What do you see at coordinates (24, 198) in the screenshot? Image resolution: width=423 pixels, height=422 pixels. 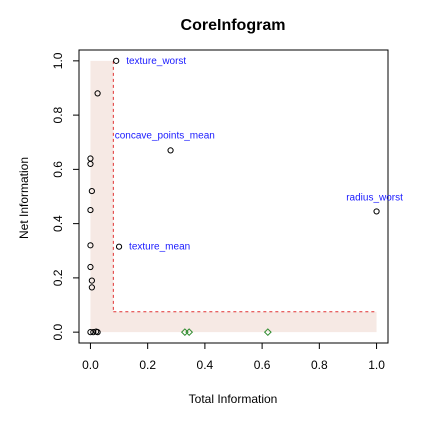 I see `y-axis-label: Net Information` at bounding box center [24, 198].